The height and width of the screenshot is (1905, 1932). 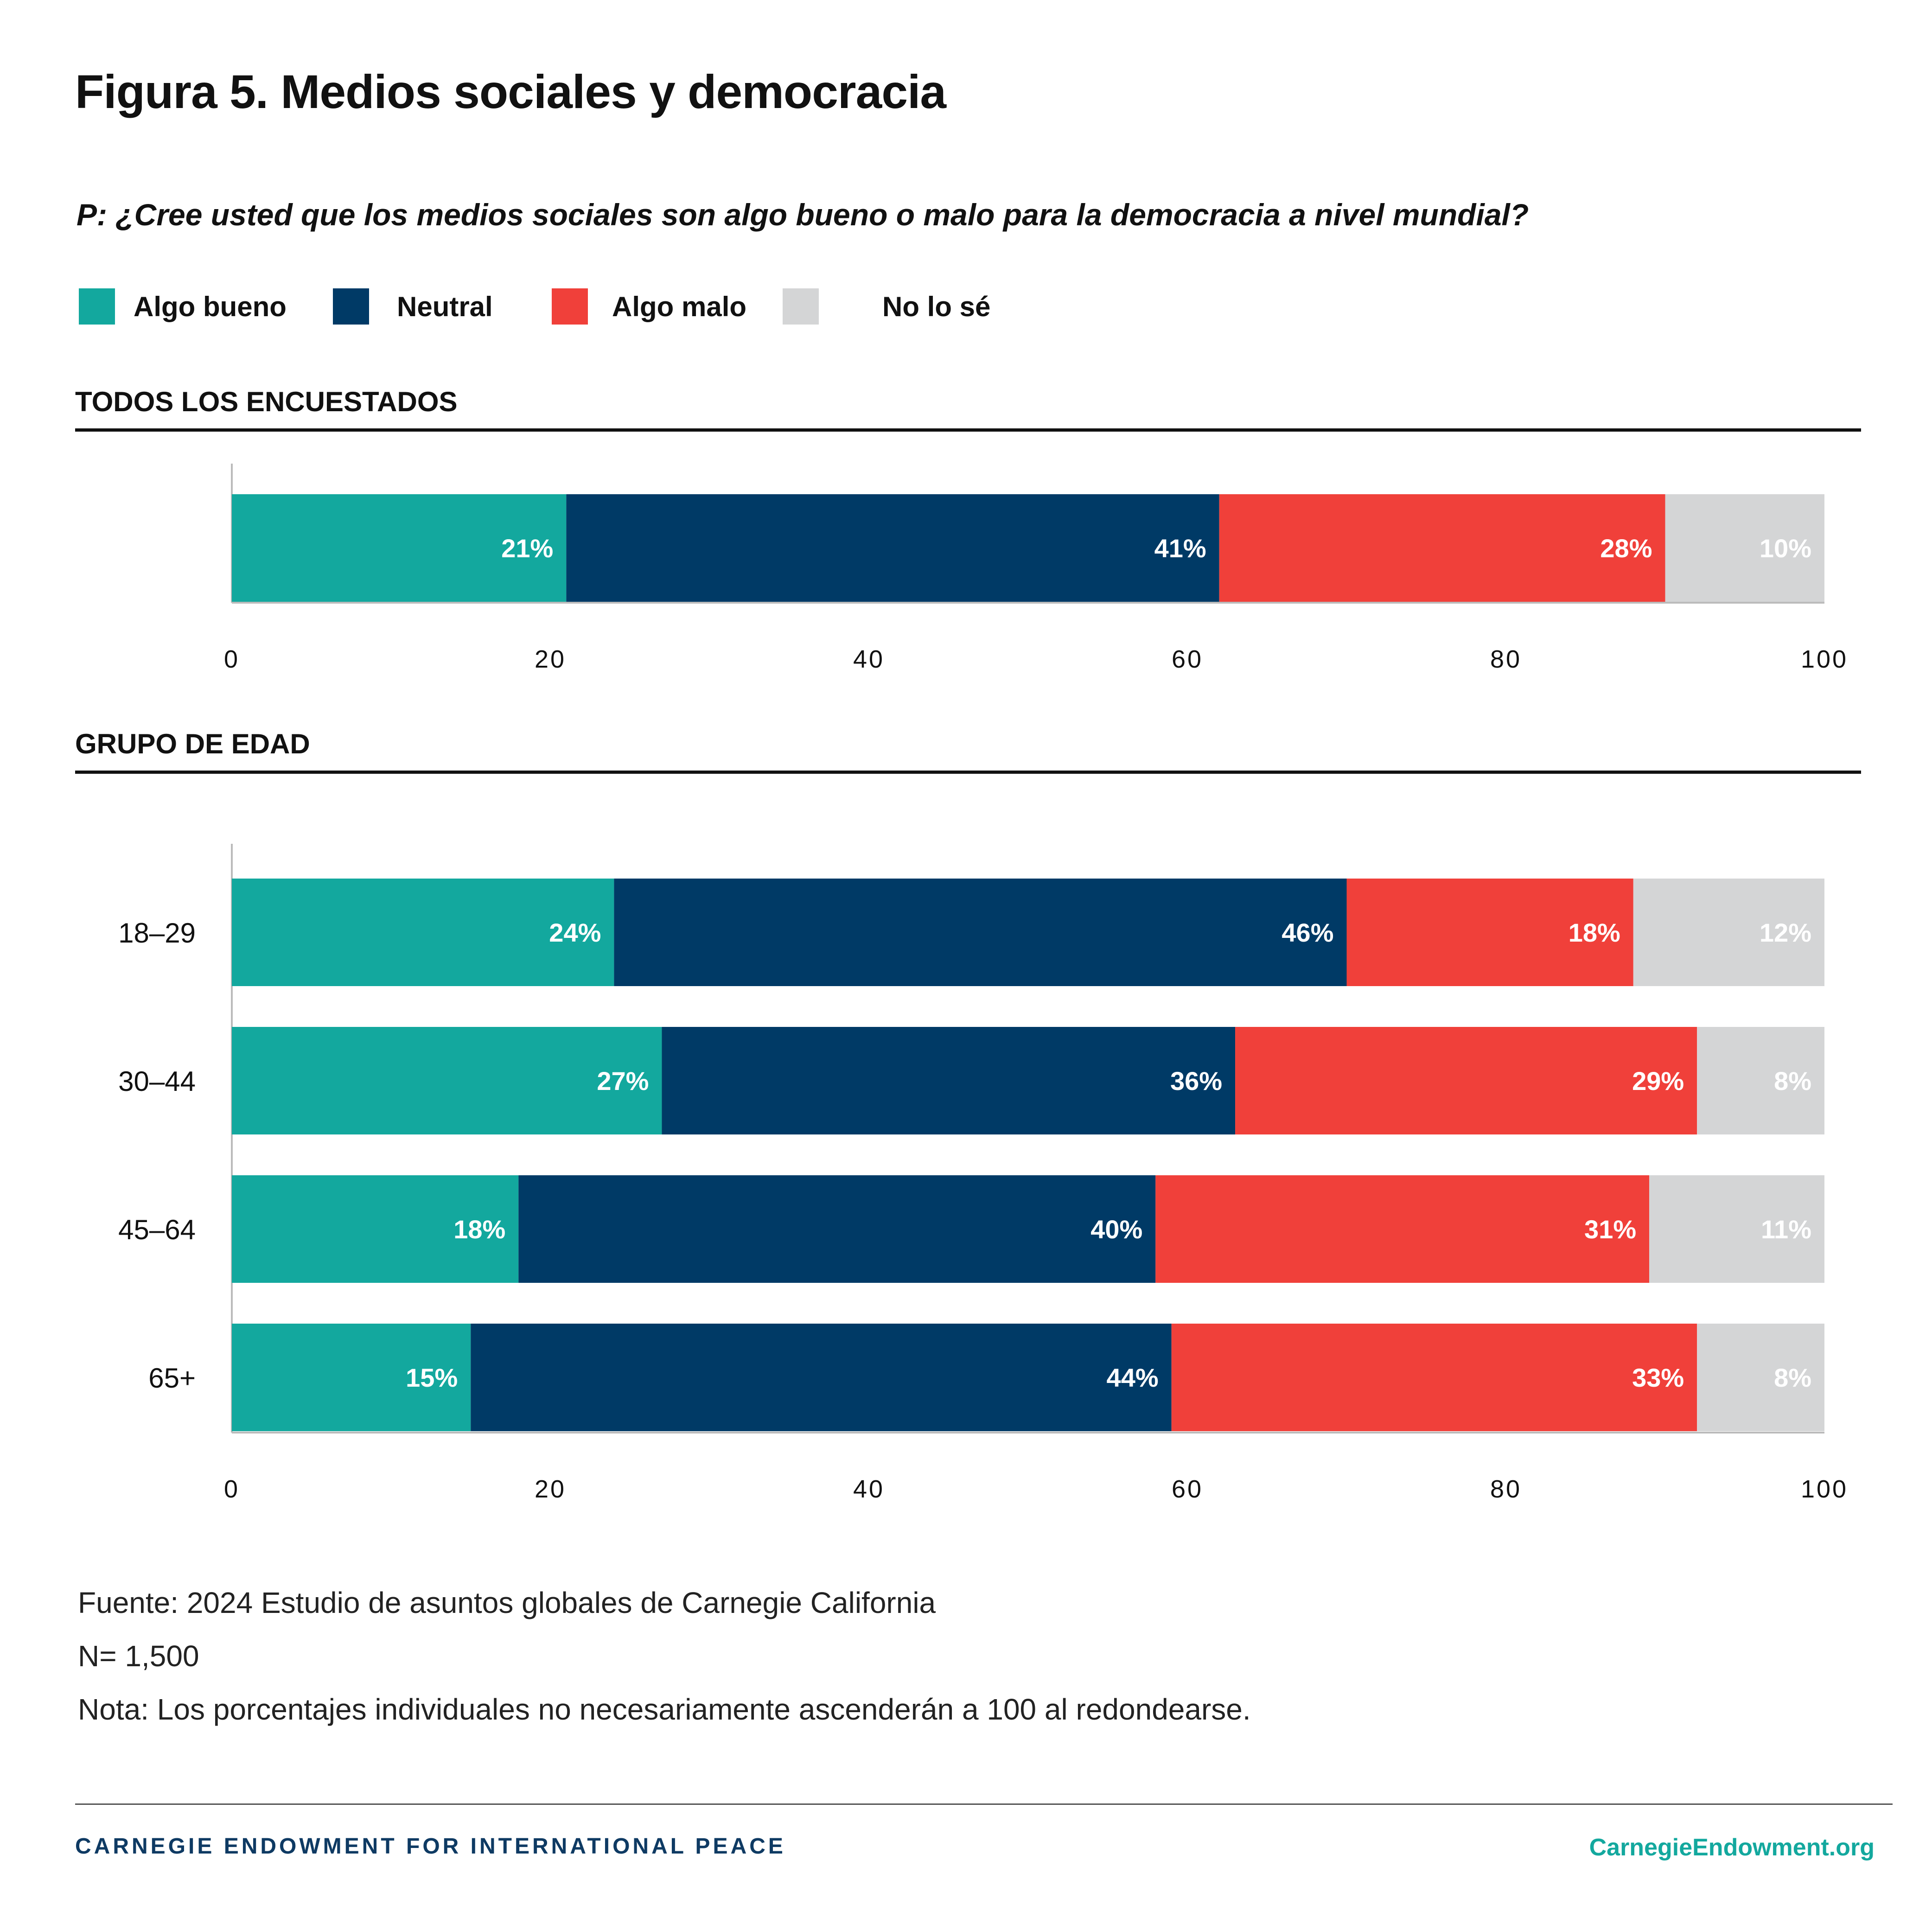 I want to click on category-label: 45–64, so click(x=157, y=1229).